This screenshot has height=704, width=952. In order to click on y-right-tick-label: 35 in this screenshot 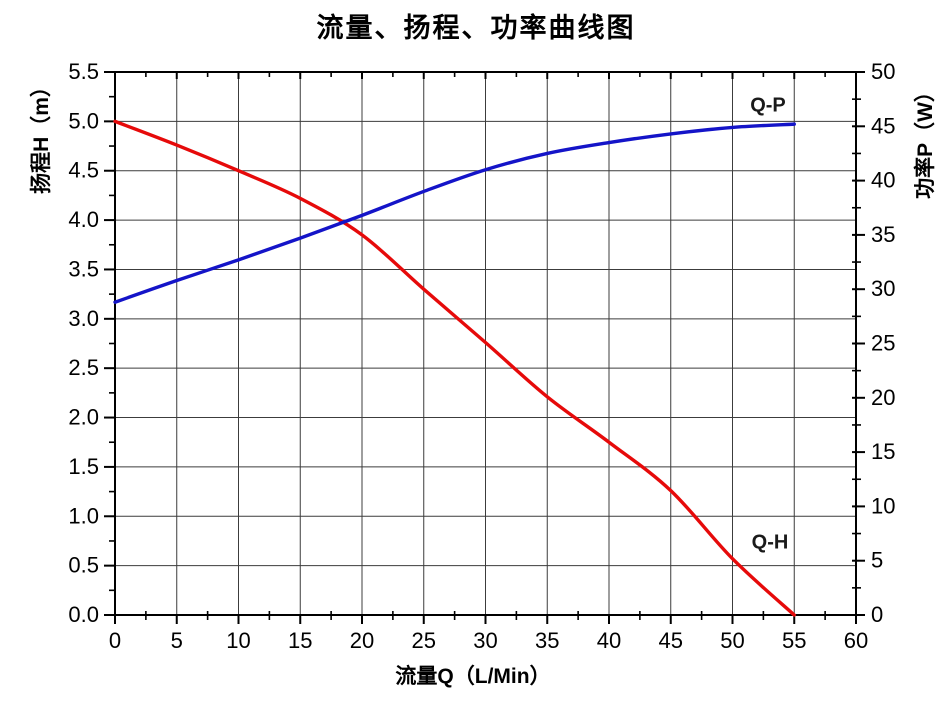, I will do `click(883, 234)`.